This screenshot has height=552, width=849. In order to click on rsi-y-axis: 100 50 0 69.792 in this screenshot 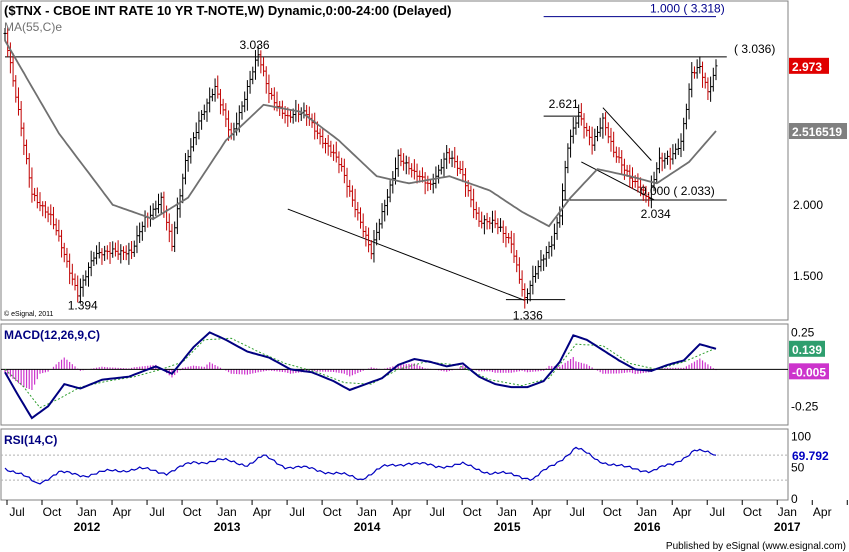, I will do `click(812, 467)`.